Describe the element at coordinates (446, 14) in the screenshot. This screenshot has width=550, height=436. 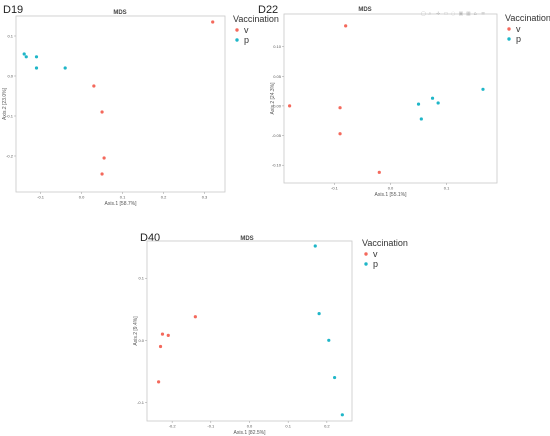
I see `toolbar-icon: ▭` at that location.